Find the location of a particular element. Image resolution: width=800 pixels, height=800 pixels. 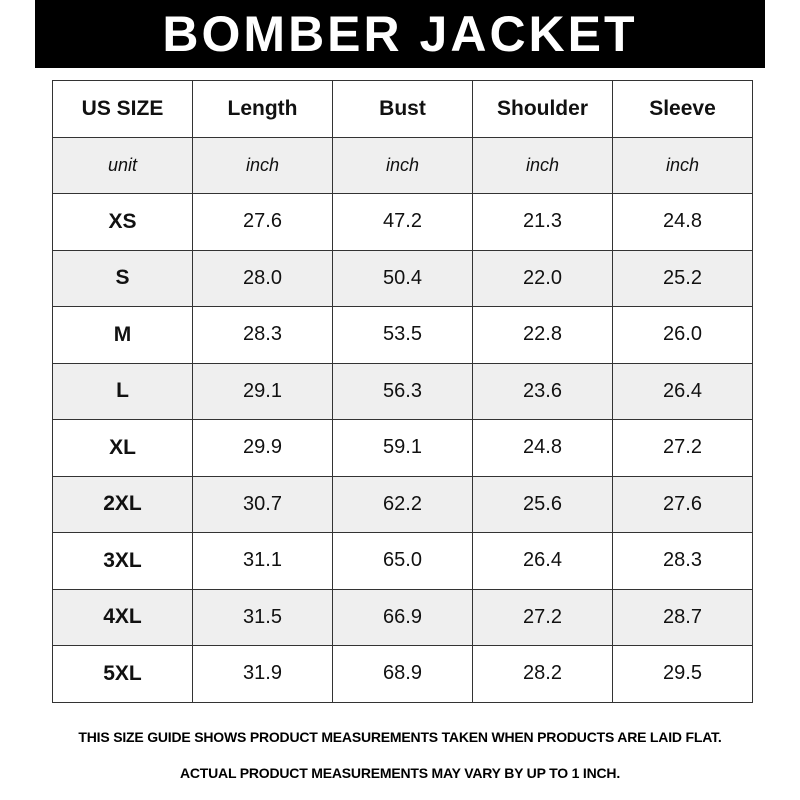

table-cell: 66.9 is located at coordinates (402, 617).